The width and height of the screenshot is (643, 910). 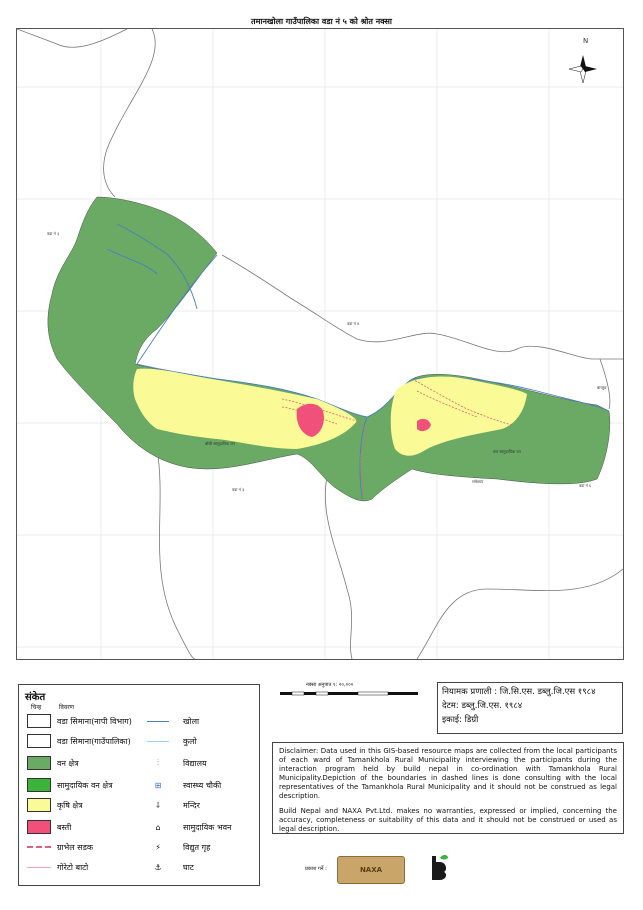 I want to click on legend-col-symbol: चिन्ह, so click(x=36, y=707).